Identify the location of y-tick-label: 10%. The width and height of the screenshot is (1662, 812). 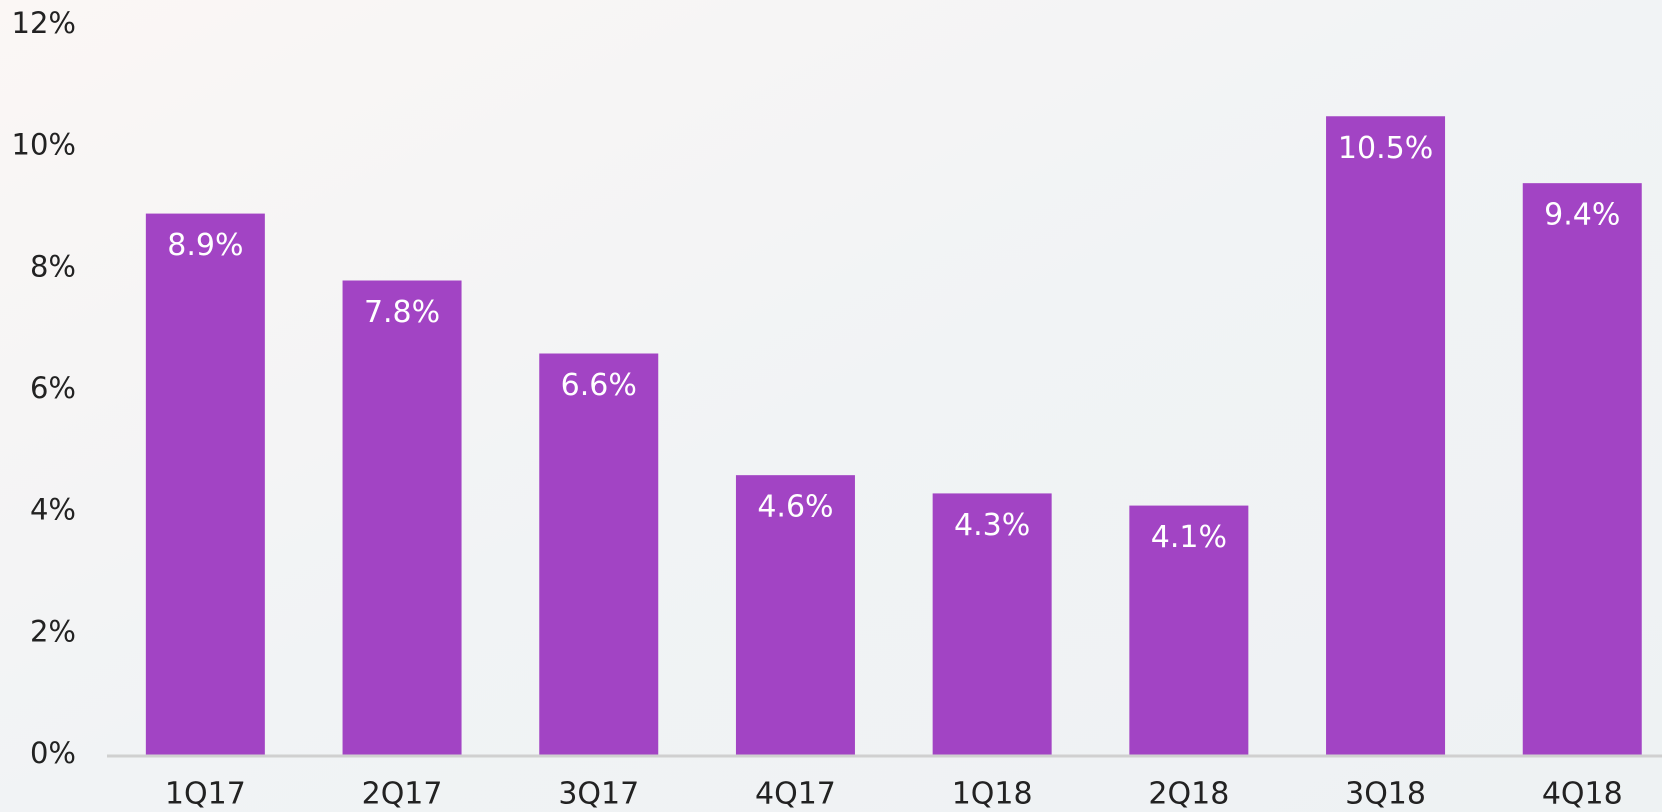
(44, 145).